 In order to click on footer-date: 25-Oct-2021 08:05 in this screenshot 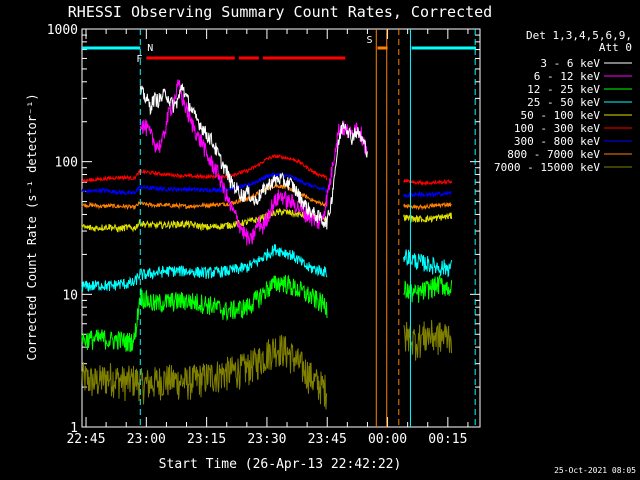, I will do `click(595, 470)`.